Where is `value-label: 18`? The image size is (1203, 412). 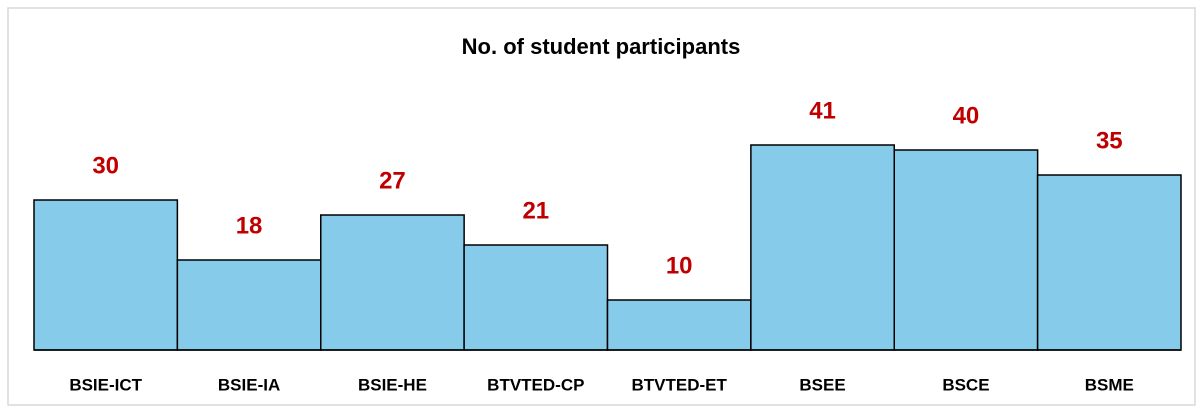
value-label: 18 is located at coordinates (249, 225).